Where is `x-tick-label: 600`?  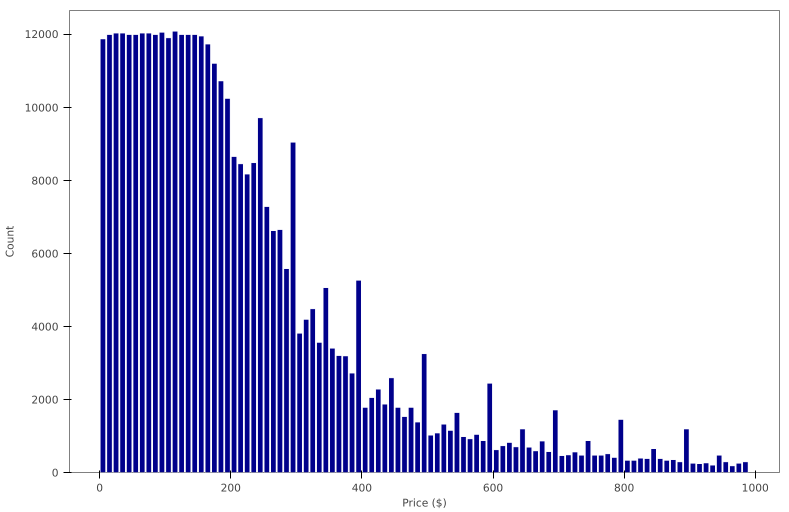
x-tick-label: 600 is located at coordinates (493, 488).